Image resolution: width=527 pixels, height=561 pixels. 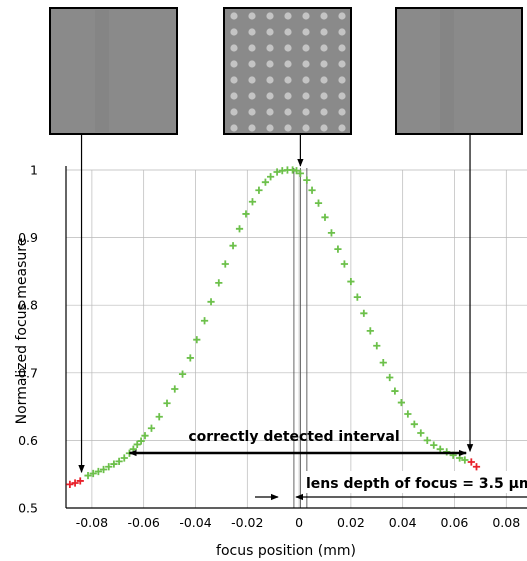 What do you see at coordinates (247, 522) in the screenshot?
I see `x-tick-label: -0.02` at bounding box center [247, 522].